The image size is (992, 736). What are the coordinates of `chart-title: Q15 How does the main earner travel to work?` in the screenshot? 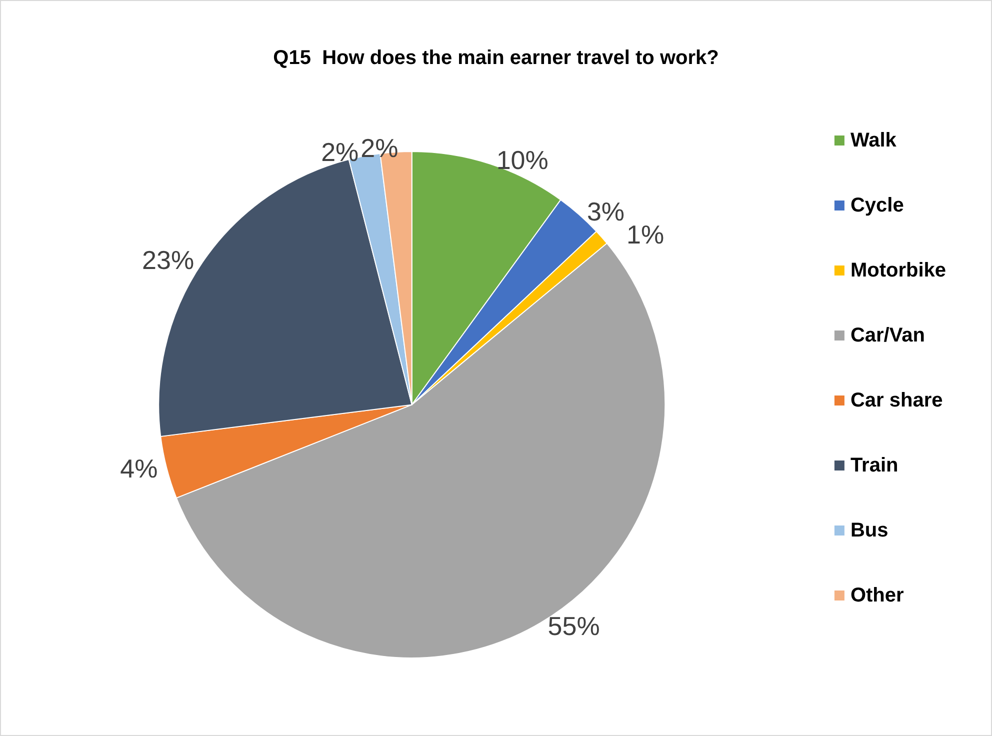 It's located at (496, 58).